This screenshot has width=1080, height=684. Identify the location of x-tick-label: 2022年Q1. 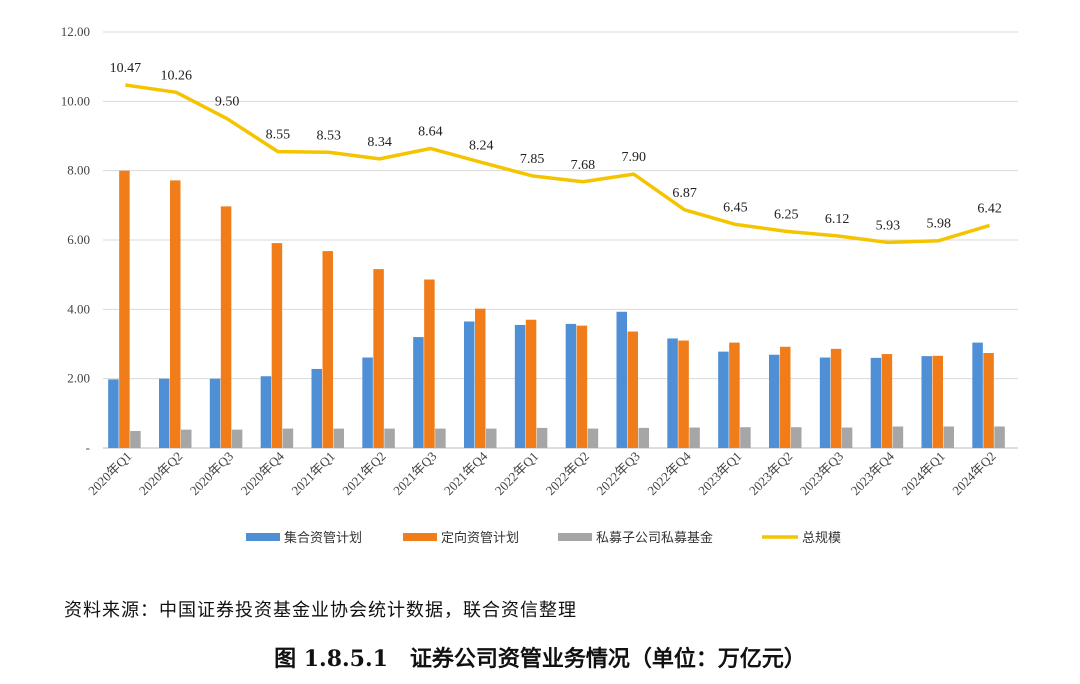
(516, 473).